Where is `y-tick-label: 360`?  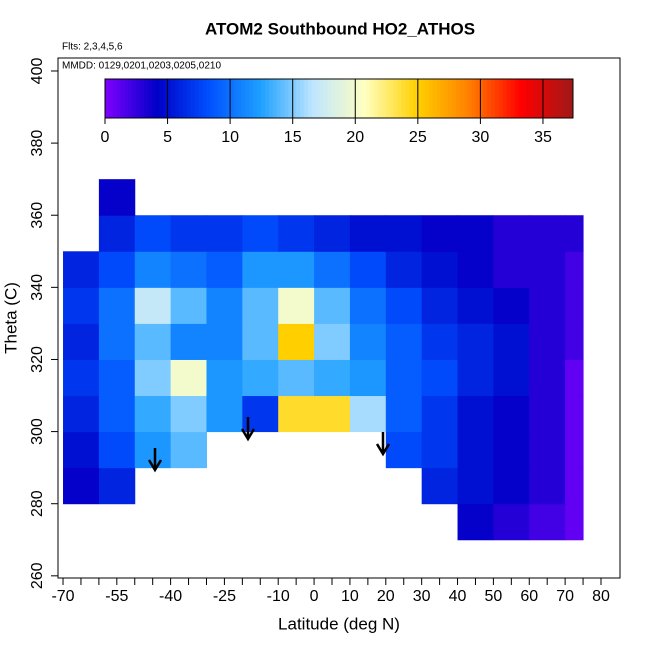 y-tick-label: 360 is located at coordinates (37, 215).